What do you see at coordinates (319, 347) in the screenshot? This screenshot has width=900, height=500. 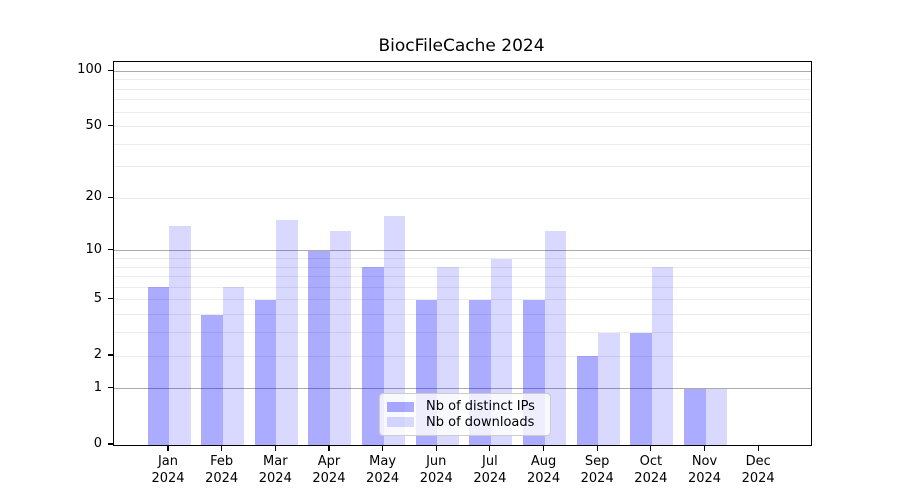 I see `bar-nb-of-distinct-ips-apr` at bounding box center [319, 347].